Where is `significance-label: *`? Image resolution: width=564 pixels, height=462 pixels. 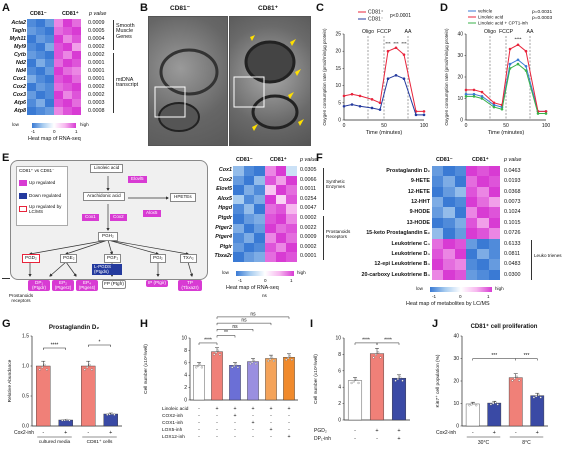 significance-label: * is located at coordinates (100, 343).